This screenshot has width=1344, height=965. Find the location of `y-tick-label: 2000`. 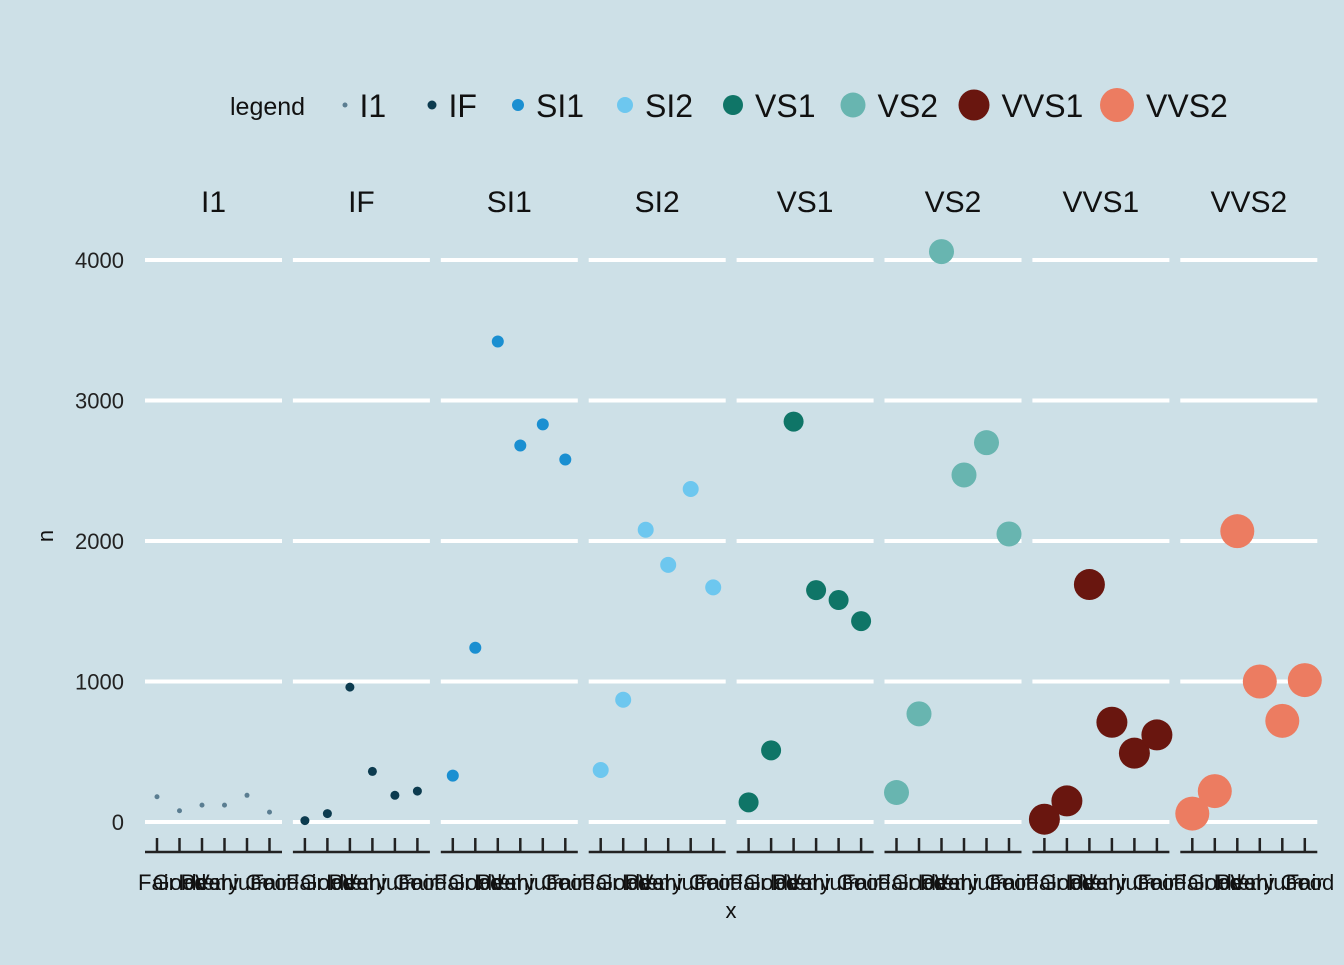

y-tick-label: 2000 is located at coordinates (99, 541).